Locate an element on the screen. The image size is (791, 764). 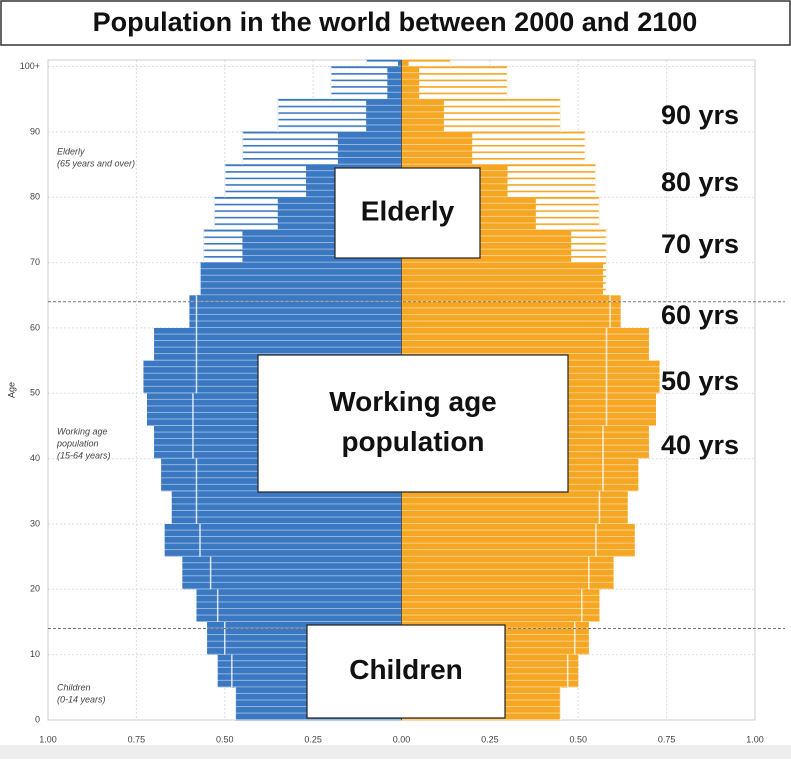
y-tick-label: 80 is located at coordinates (35, 197).